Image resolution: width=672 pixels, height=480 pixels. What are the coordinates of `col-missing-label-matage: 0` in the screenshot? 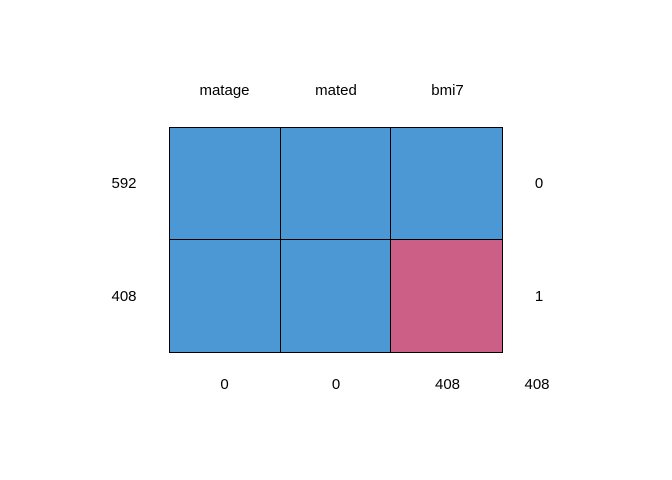 It's located at (224, 384).